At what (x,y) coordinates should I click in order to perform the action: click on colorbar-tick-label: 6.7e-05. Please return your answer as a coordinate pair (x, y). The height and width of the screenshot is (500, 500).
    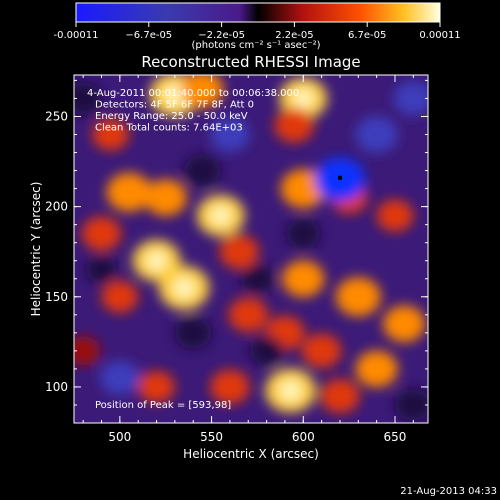
    Looking at the image, I should click on (367, 35).